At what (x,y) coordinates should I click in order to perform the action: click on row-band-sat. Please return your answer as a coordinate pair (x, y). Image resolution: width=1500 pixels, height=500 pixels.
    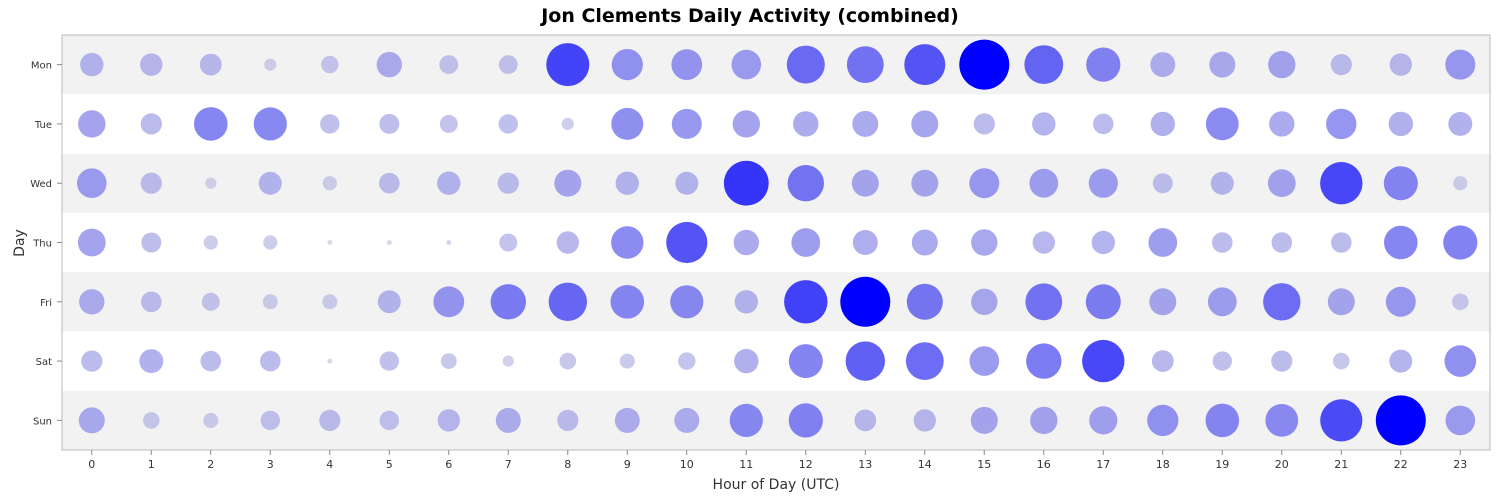
    Looking at the image, I should click on (776, 361).